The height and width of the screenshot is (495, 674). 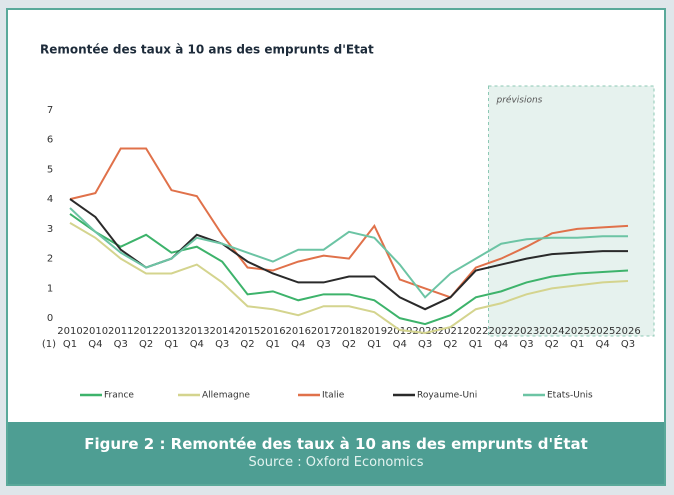 I want to click on x-tick-year: 2026, so click(x=627, y=331).